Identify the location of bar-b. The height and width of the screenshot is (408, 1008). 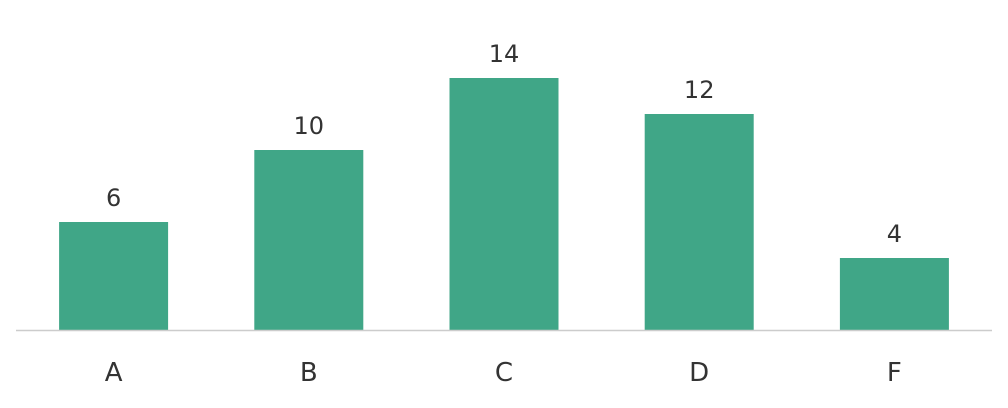
(309, 240).